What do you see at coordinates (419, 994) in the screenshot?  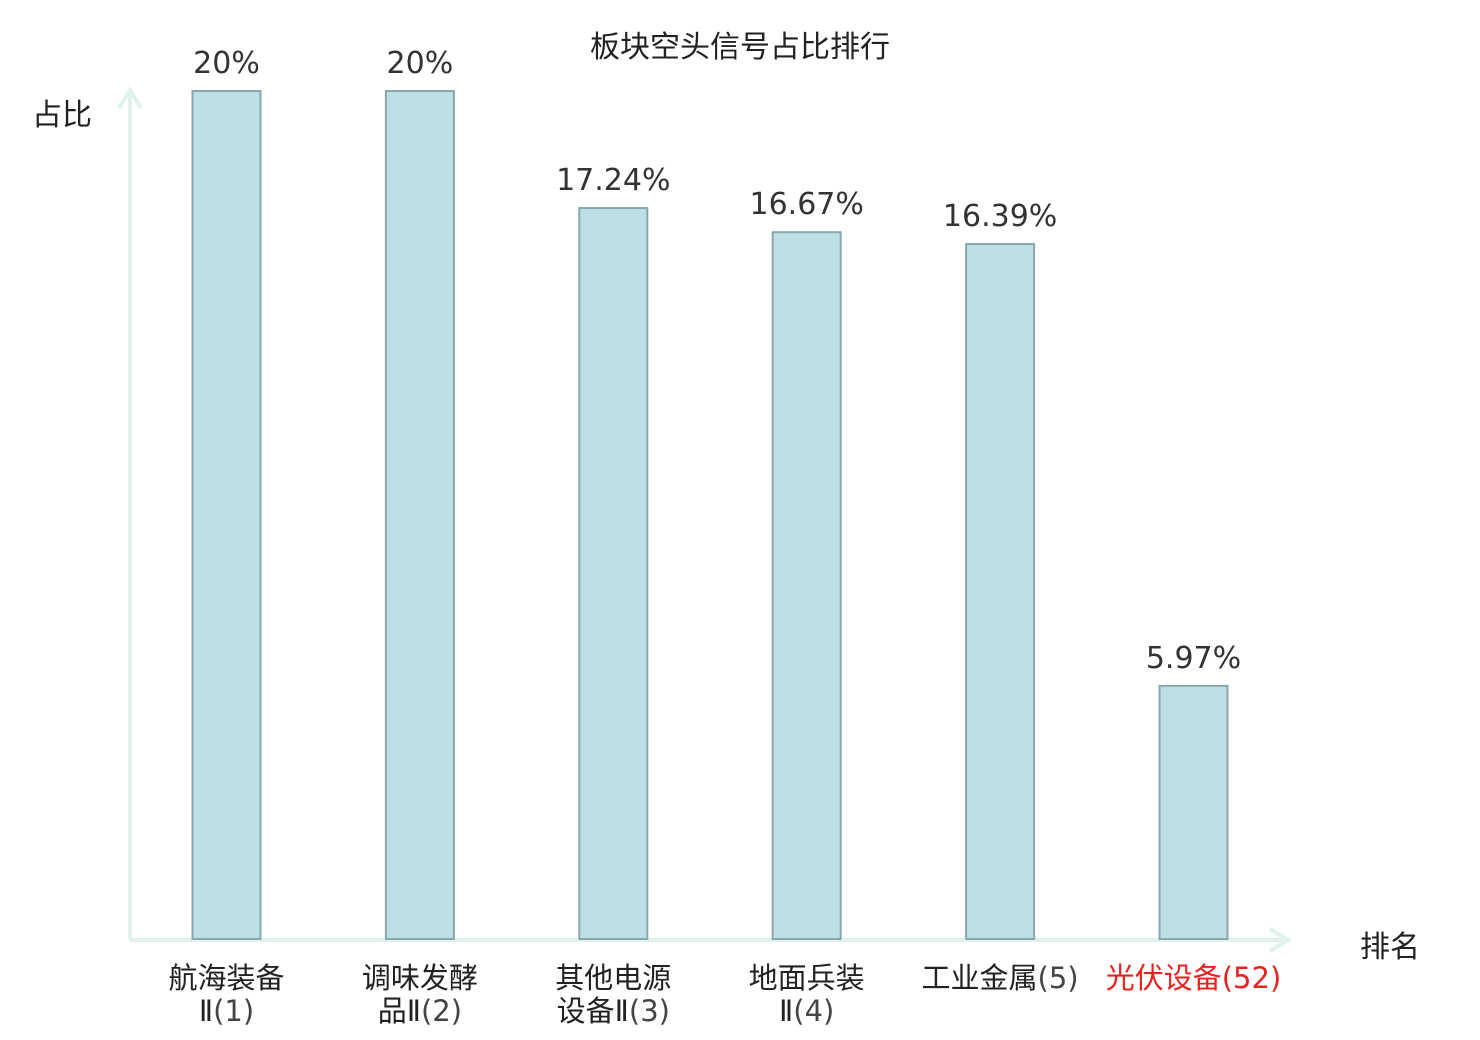 I see `x-tick-label: 调味发酵 品Ⅱ(2)` at bounding box center [419, 994].